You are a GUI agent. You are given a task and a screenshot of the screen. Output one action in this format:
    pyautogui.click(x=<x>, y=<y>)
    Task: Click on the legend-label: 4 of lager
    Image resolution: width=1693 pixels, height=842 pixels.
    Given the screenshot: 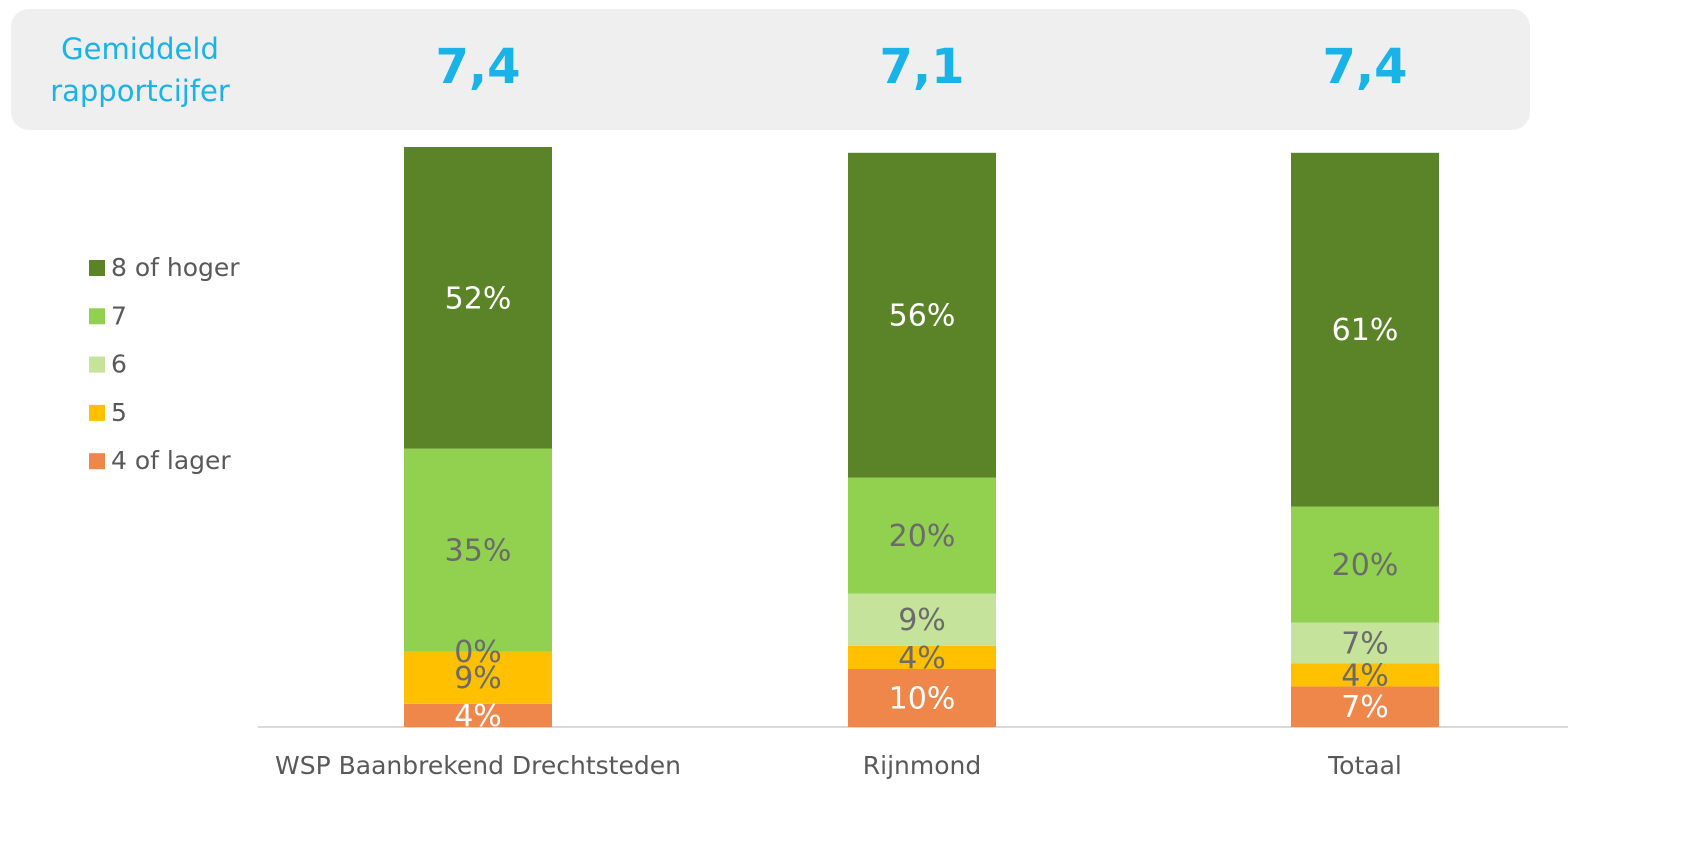 What is the action you would take?
    pyautogui.click(x=171, y=460)
    